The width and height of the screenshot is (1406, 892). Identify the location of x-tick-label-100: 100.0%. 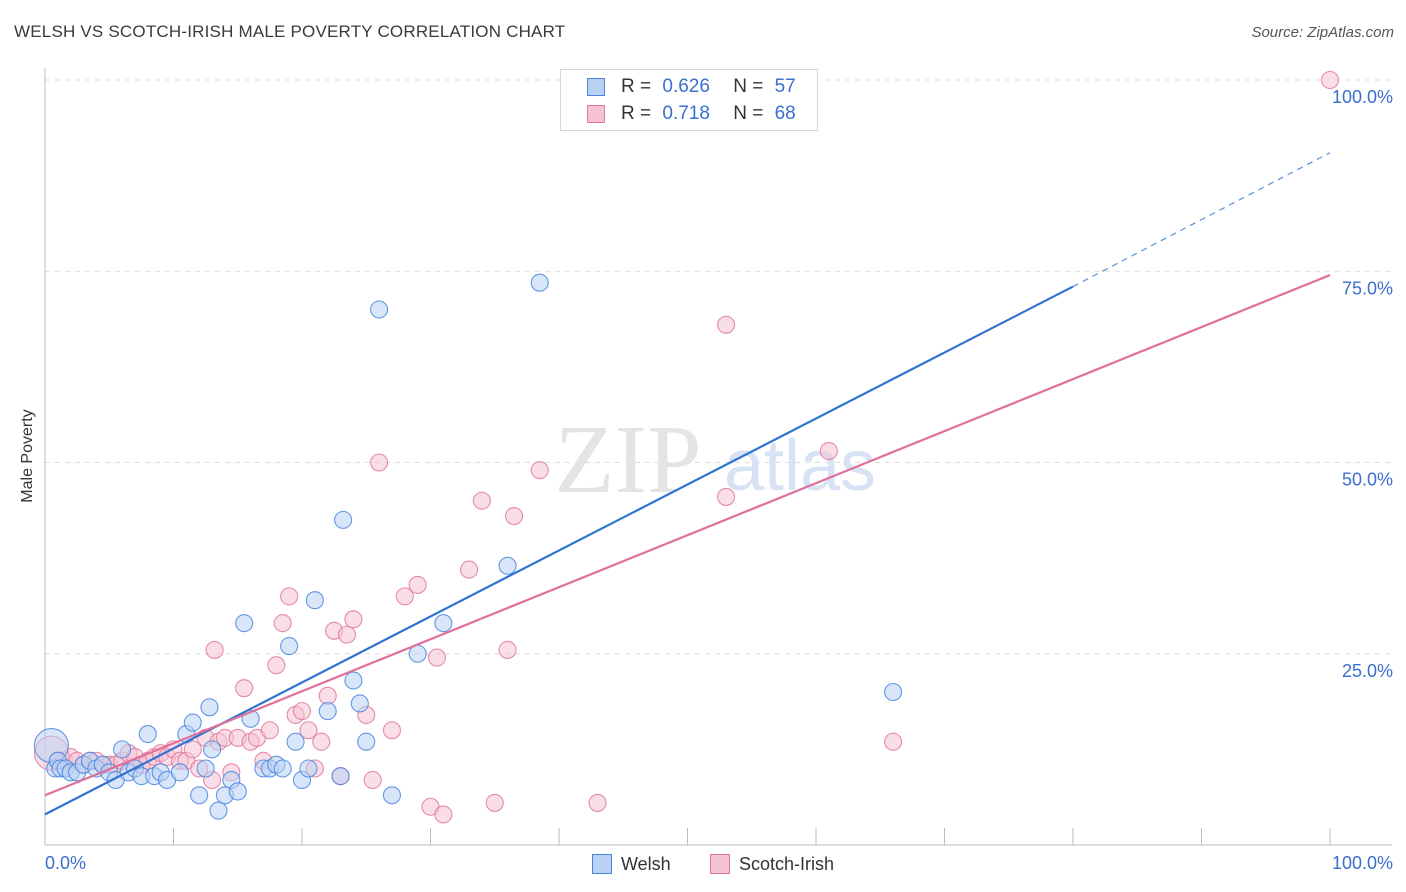
(1362, 863).